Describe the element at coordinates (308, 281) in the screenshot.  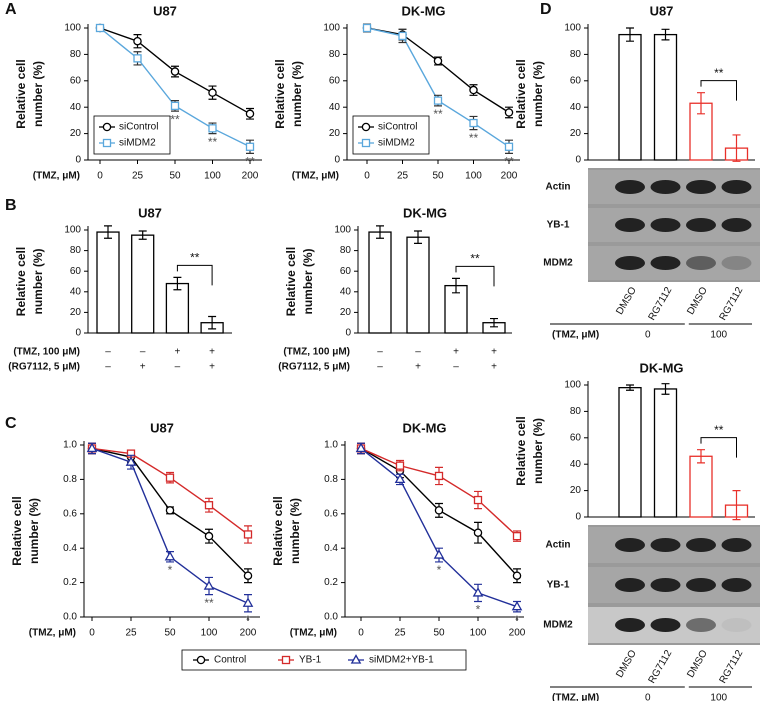
I see `y-axis-label: number (%)` at that location.